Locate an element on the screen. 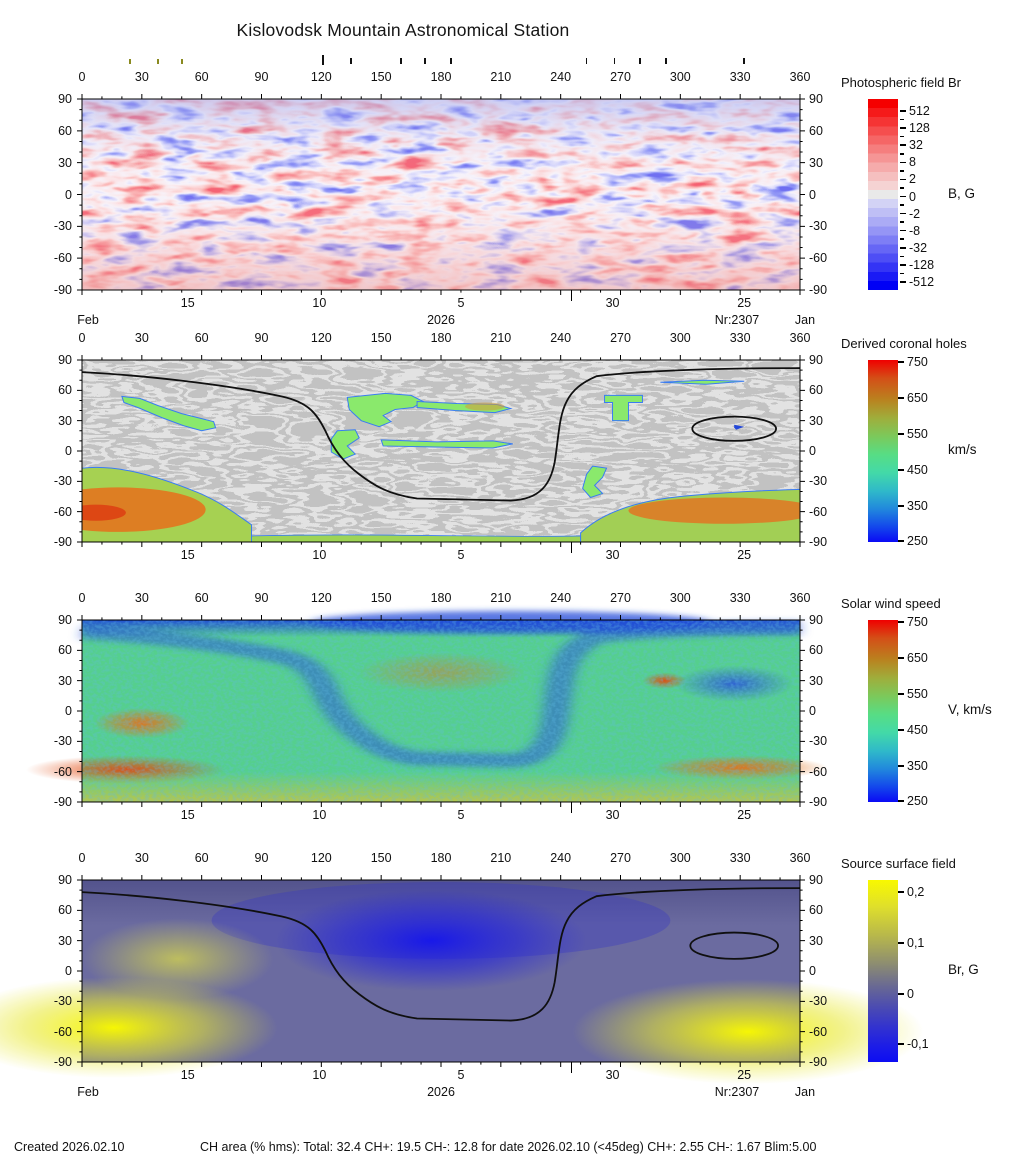 Image resolution: width=1020 pixels, height=1172 pixels. colorbar-tick-label: 250 is located at coordinates (917, 801).